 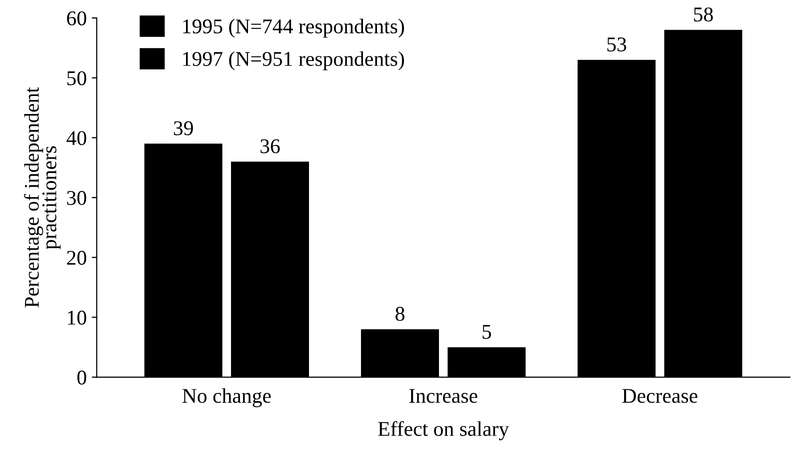 What do you see at coordinates (42, 197) in the screenshot?
I see `y-axis-title: Percentage of independent practitioners` at bounding box center [42, 197].